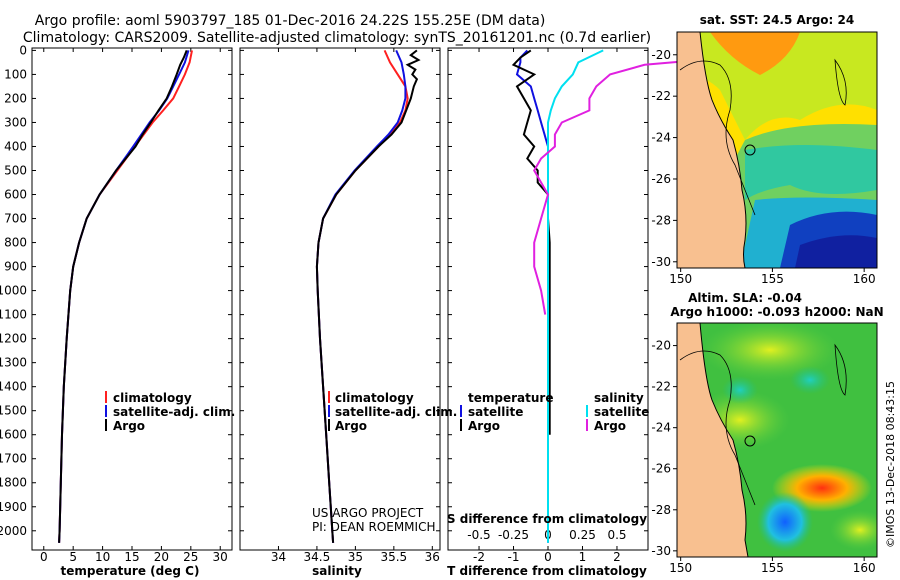 This screenshot has width=900, height=580. Describe the element at coordinates (513, 535) in the screenshot. I see `salinity-difference-x-tick-label: -0.25` at that location.